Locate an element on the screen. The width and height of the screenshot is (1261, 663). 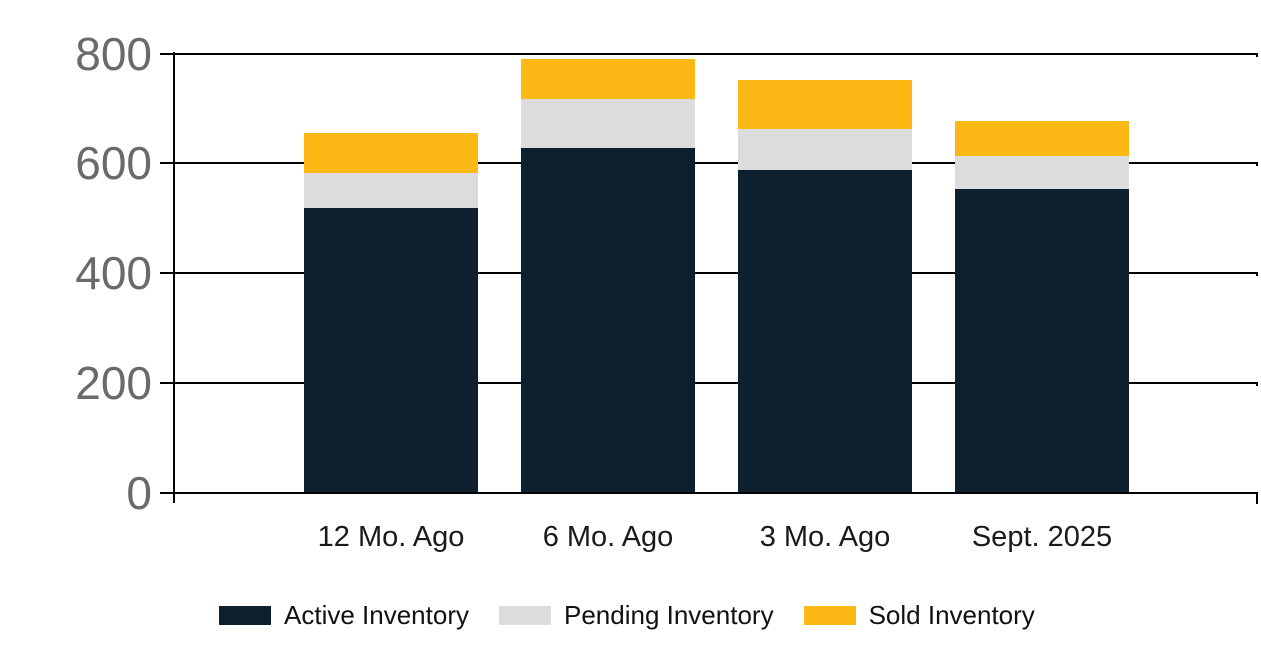
bar-6-mo-ago-segment-sold-inventory is located at coordinates (608, 79).